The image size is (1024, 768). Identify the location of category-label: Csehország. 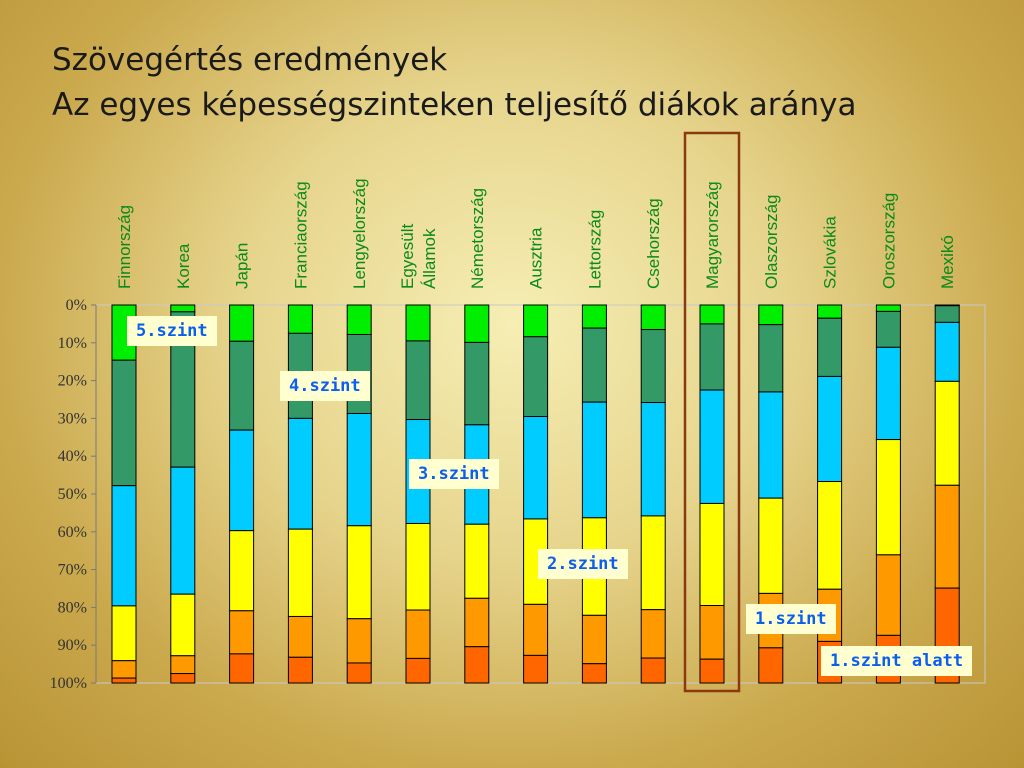
(653, 243).